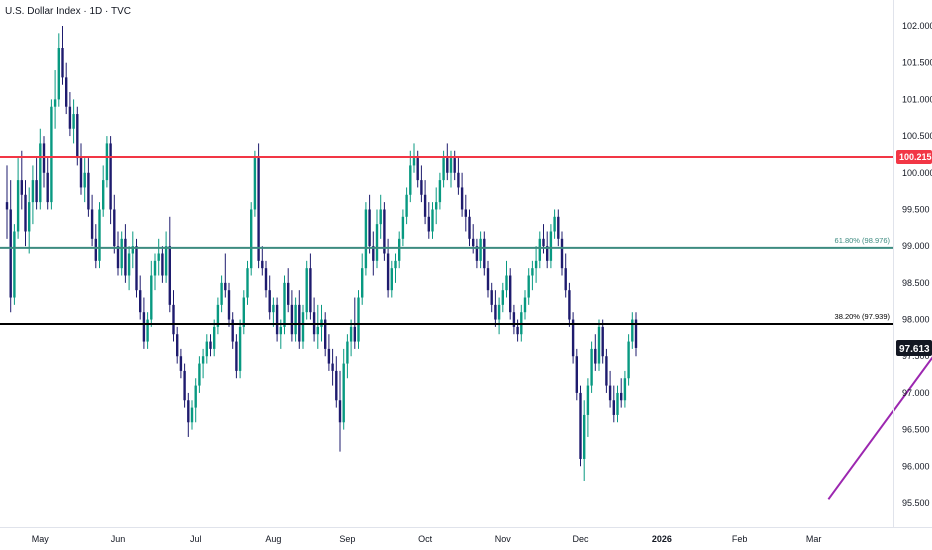 This screenshot has height=550, width=932. What do you see at coordinates (917, 26) in the screenshot?
I see `price-tick-label: 102.000` at bounding box center [917, 26].